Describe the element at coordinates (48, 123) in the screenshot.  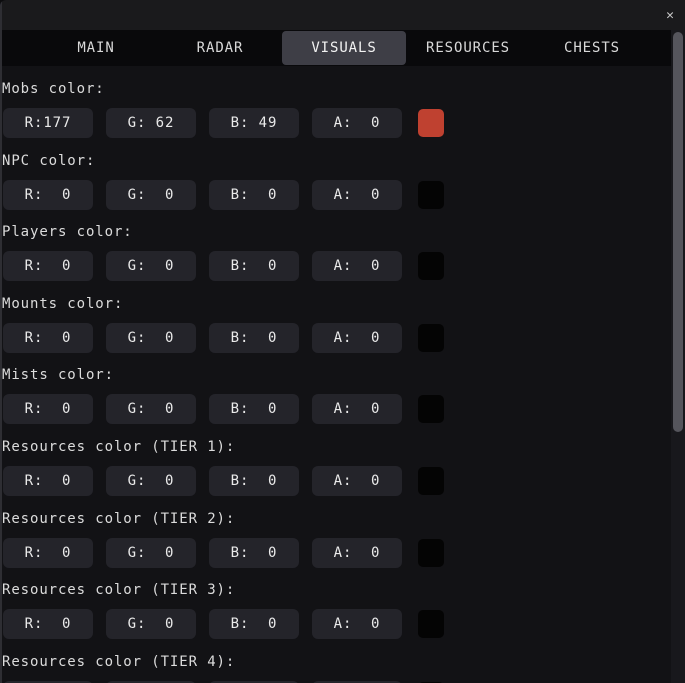
I see `red-channel-field: R:177` at that location.